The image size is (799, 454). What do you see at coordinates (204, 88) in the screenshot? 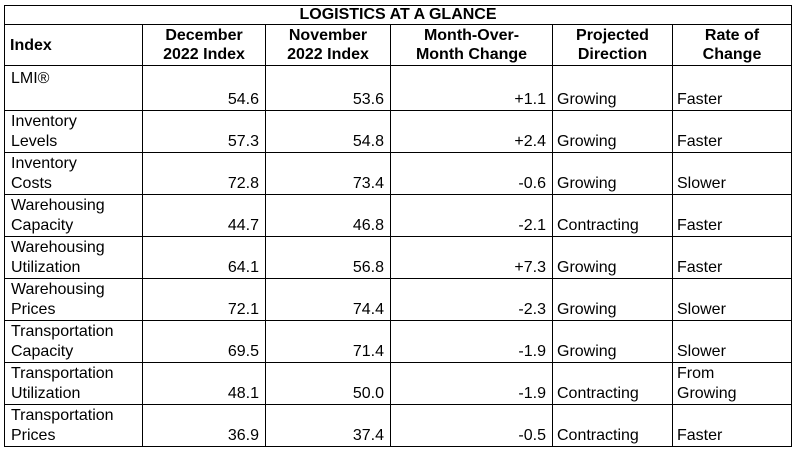
I see `december-value-cell: 54.6` at bounding box center [204, 88].